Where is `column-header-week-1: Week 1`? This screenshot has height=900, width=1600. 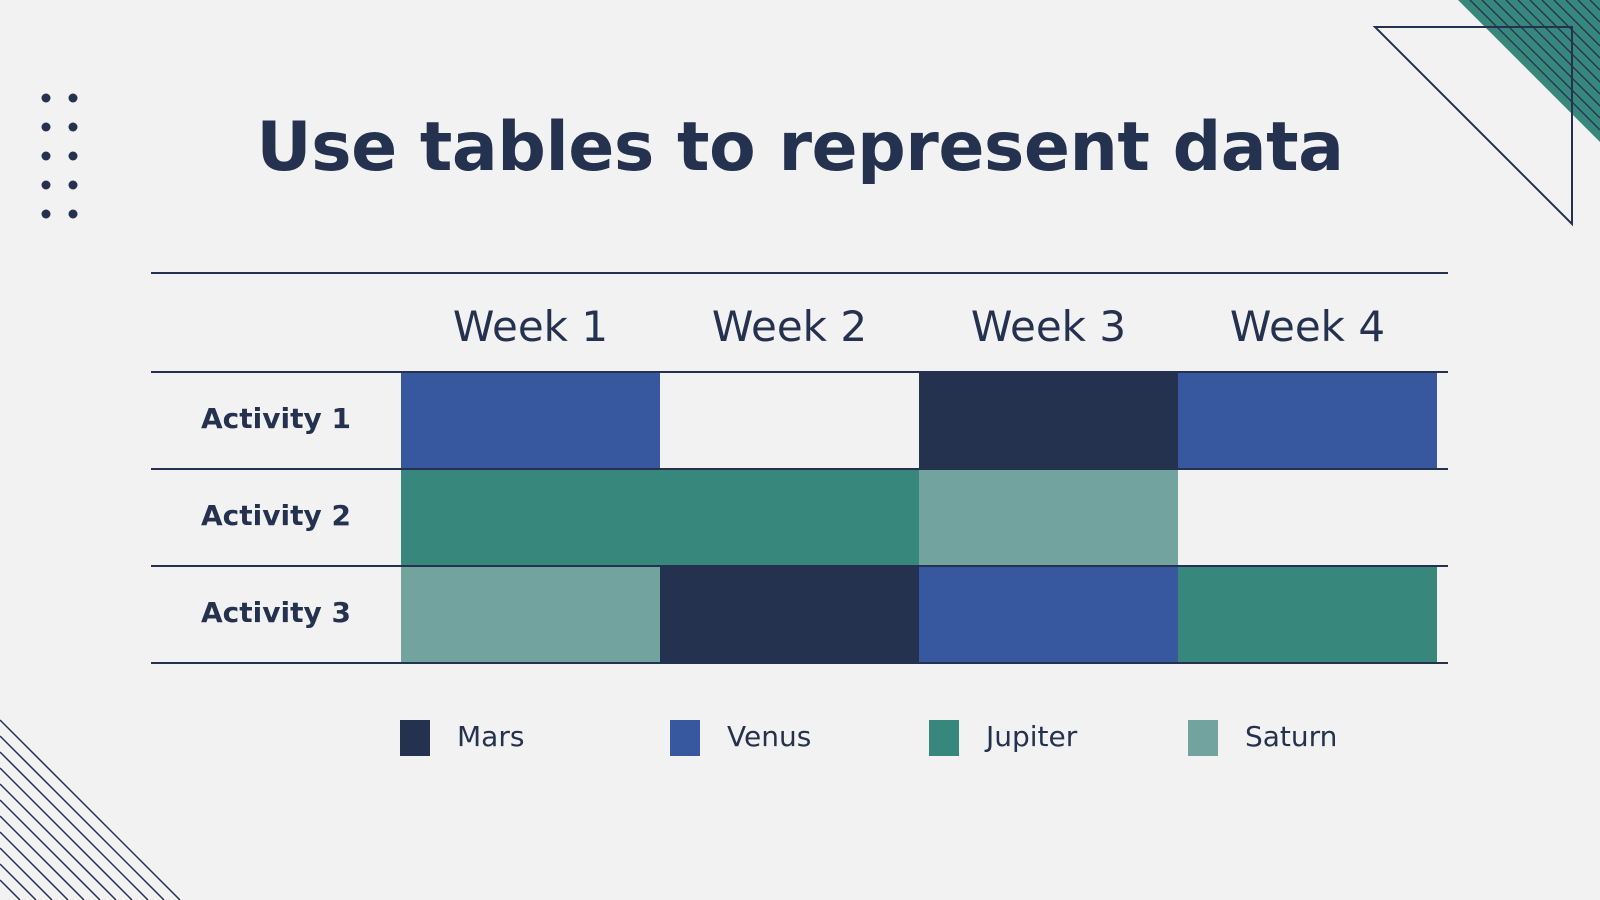 column-header-week-1: Week 1 is located at coordinates (530, 326).